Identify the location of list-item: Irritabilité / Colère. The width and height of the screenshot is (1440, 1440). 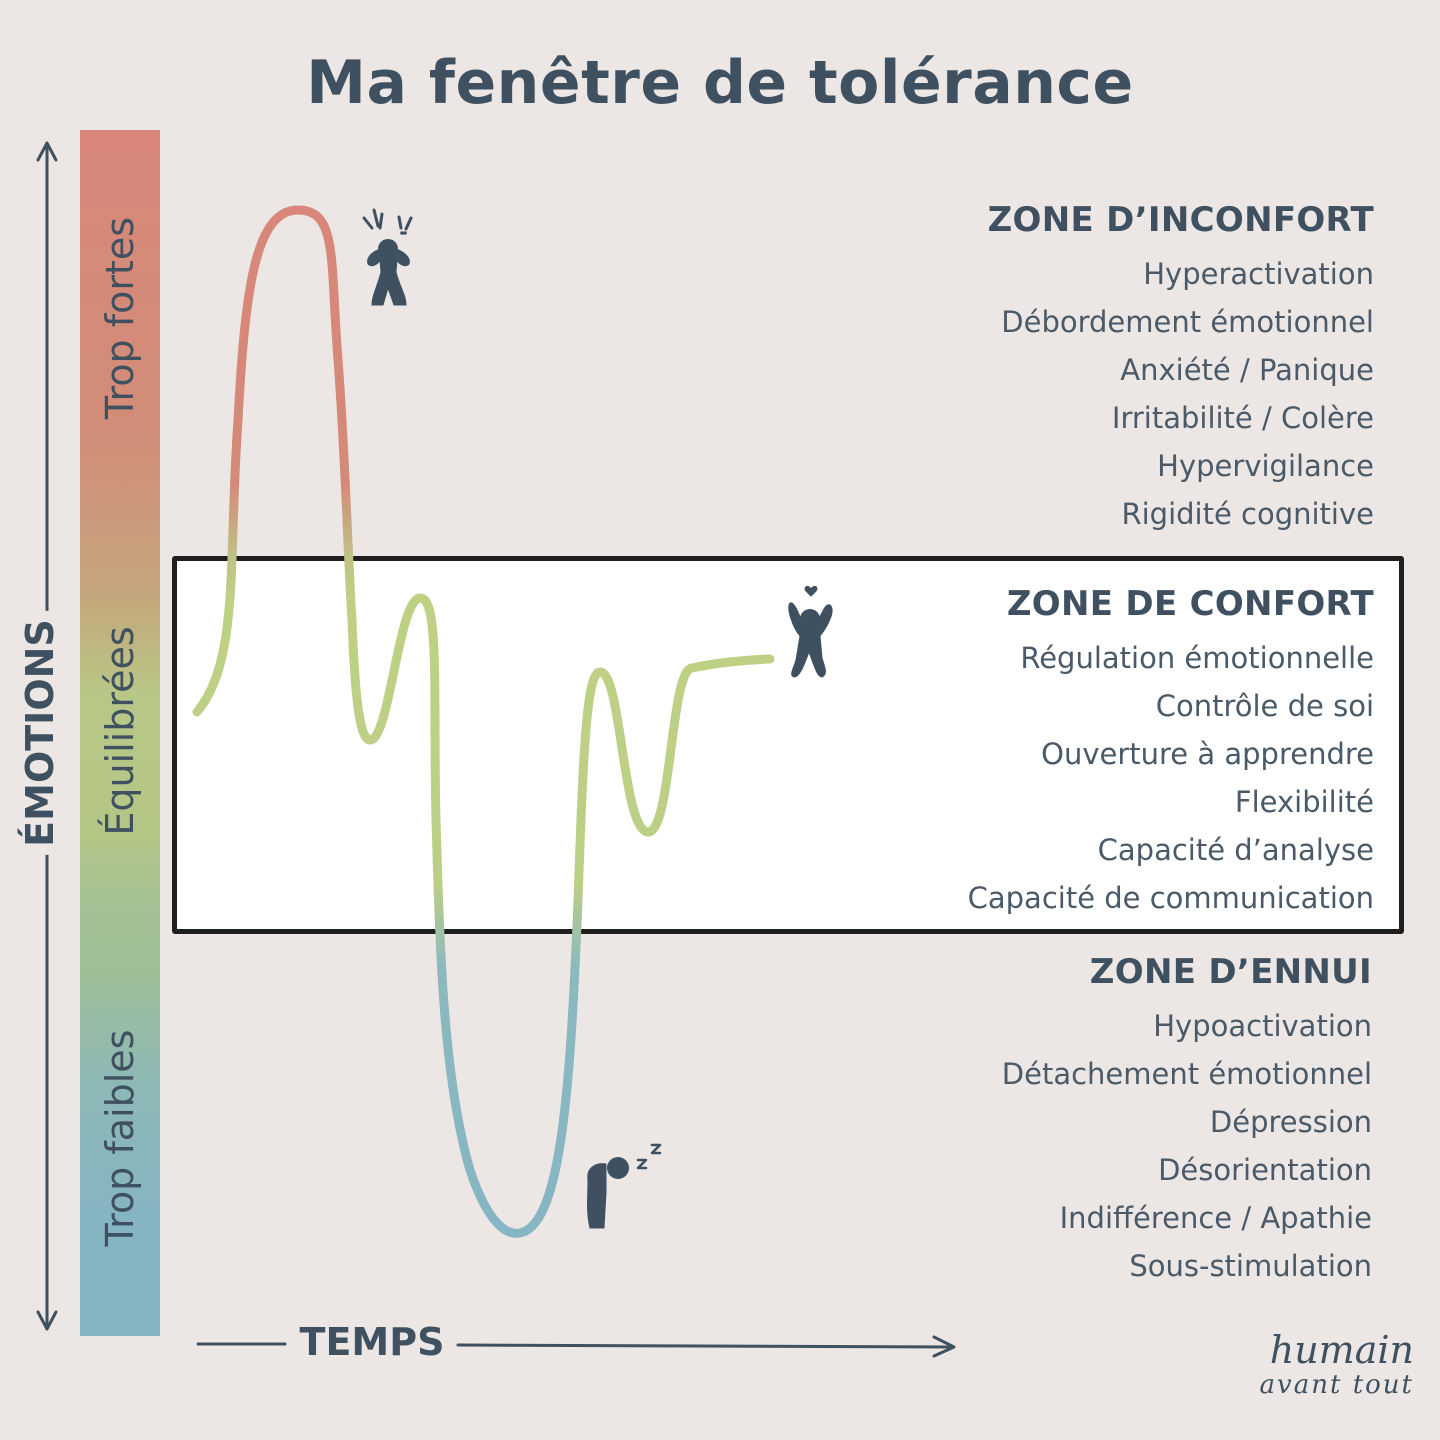
(1242, 418).